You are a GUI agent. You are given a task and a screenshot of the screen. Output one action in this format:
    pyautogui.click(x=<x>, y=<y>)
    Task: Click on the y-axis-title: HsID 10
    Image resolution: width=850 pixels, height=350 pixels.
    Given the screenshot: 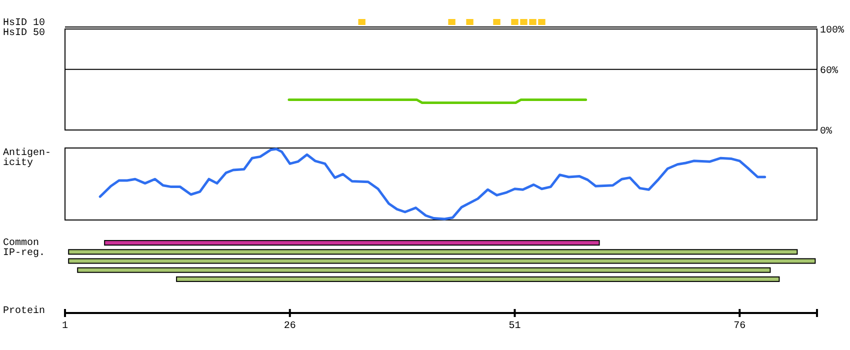 What is the action you would take?
    pyautogui.click(x=24, y=23)
    